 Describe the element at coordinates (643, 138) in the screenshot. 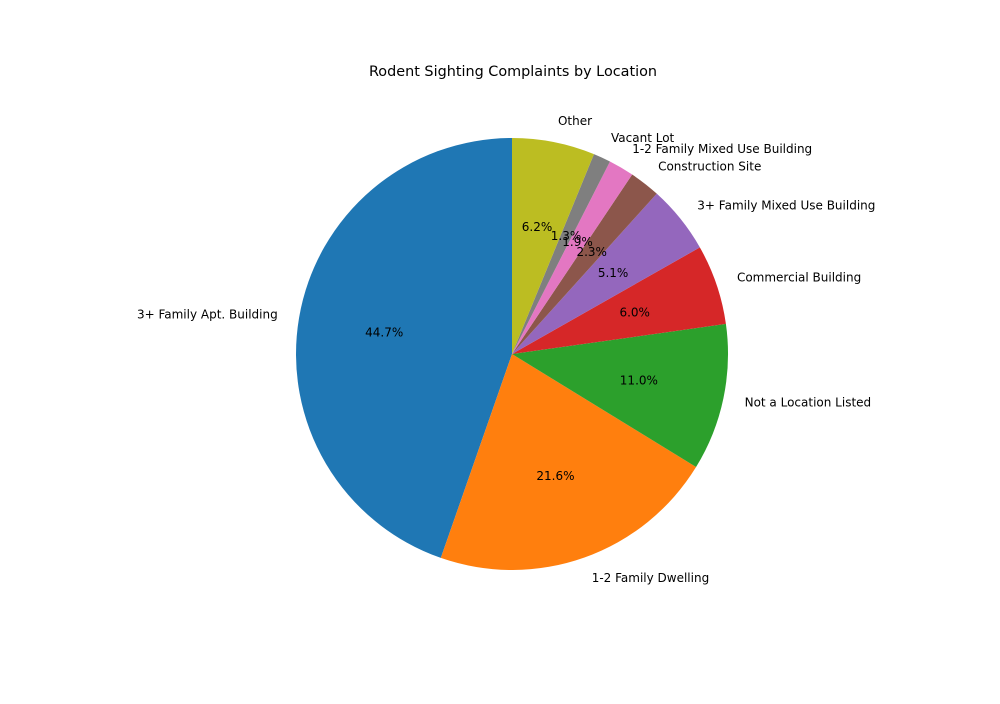

I see `slice-category-label: Vacant Lot` at that location.